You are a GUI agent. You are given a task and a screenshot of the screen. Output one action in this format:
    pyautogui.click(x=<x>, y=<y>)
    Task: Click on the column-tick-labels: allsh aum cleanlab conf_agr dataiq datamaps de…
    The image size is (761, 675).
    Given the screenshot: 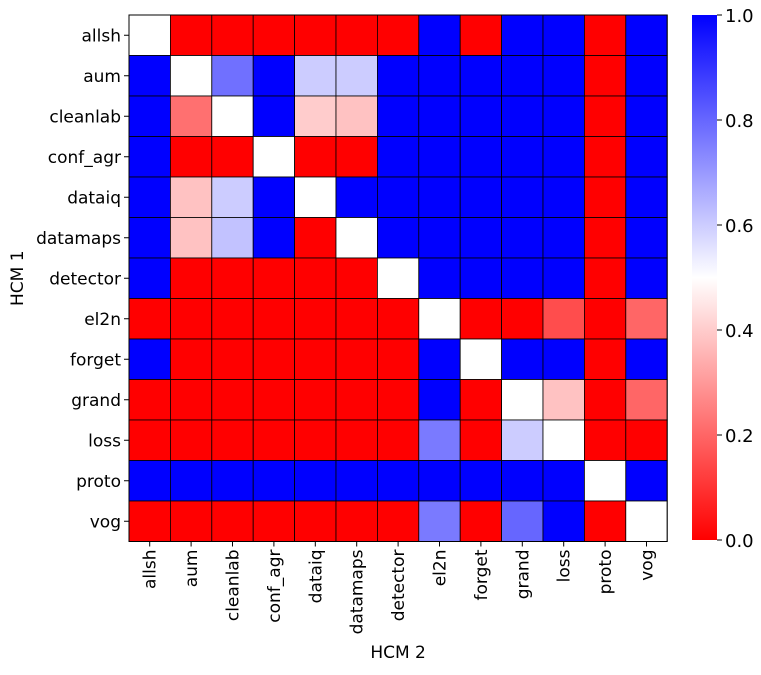 What is the action you would take?
    pyautogui.click(x=399, y=587)
    